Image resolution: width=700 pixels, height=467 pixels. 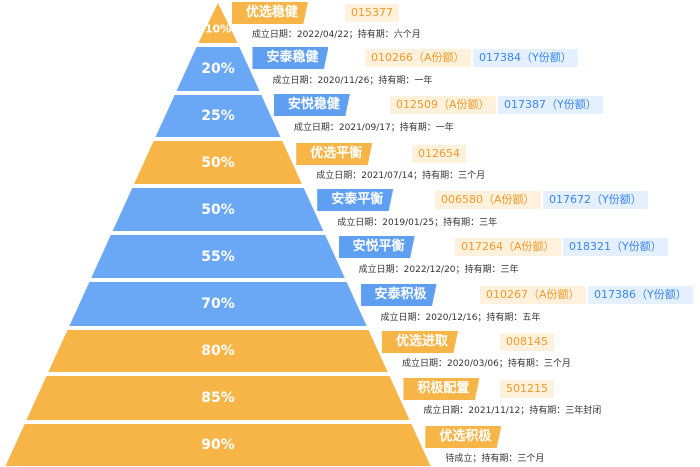 What do you see at coordinates (495, 459) in the screenshot?
I see `fund-info: 待成立；持有期：三个月` at bounding box center [495, 459].